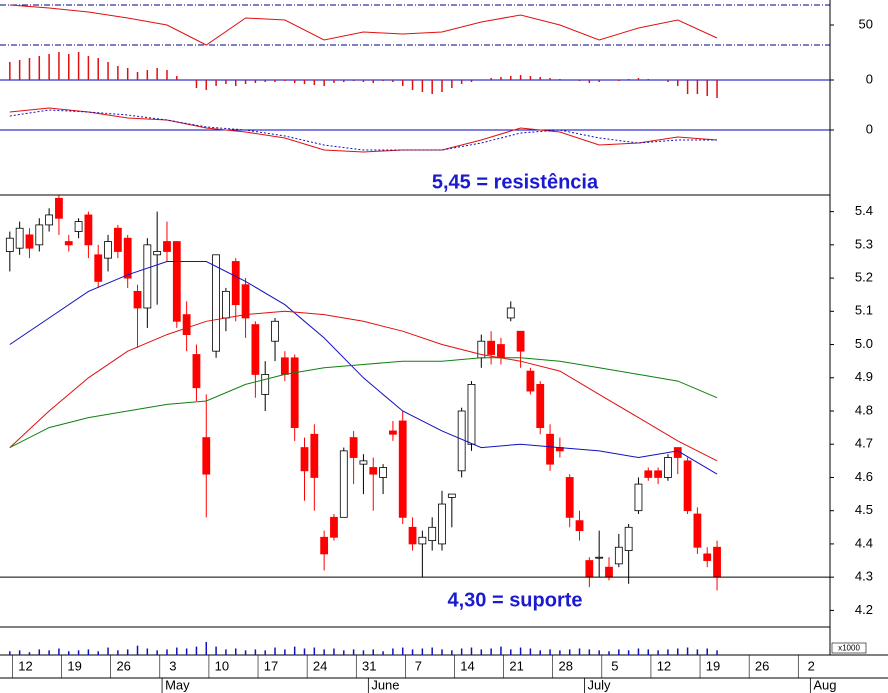 The width and height of the screenshot is (888, 693). What do you see at coordinates (864, 443) in the screenshot?
I see `y-tick-label: 4.7` at bounding box center [864, 443].